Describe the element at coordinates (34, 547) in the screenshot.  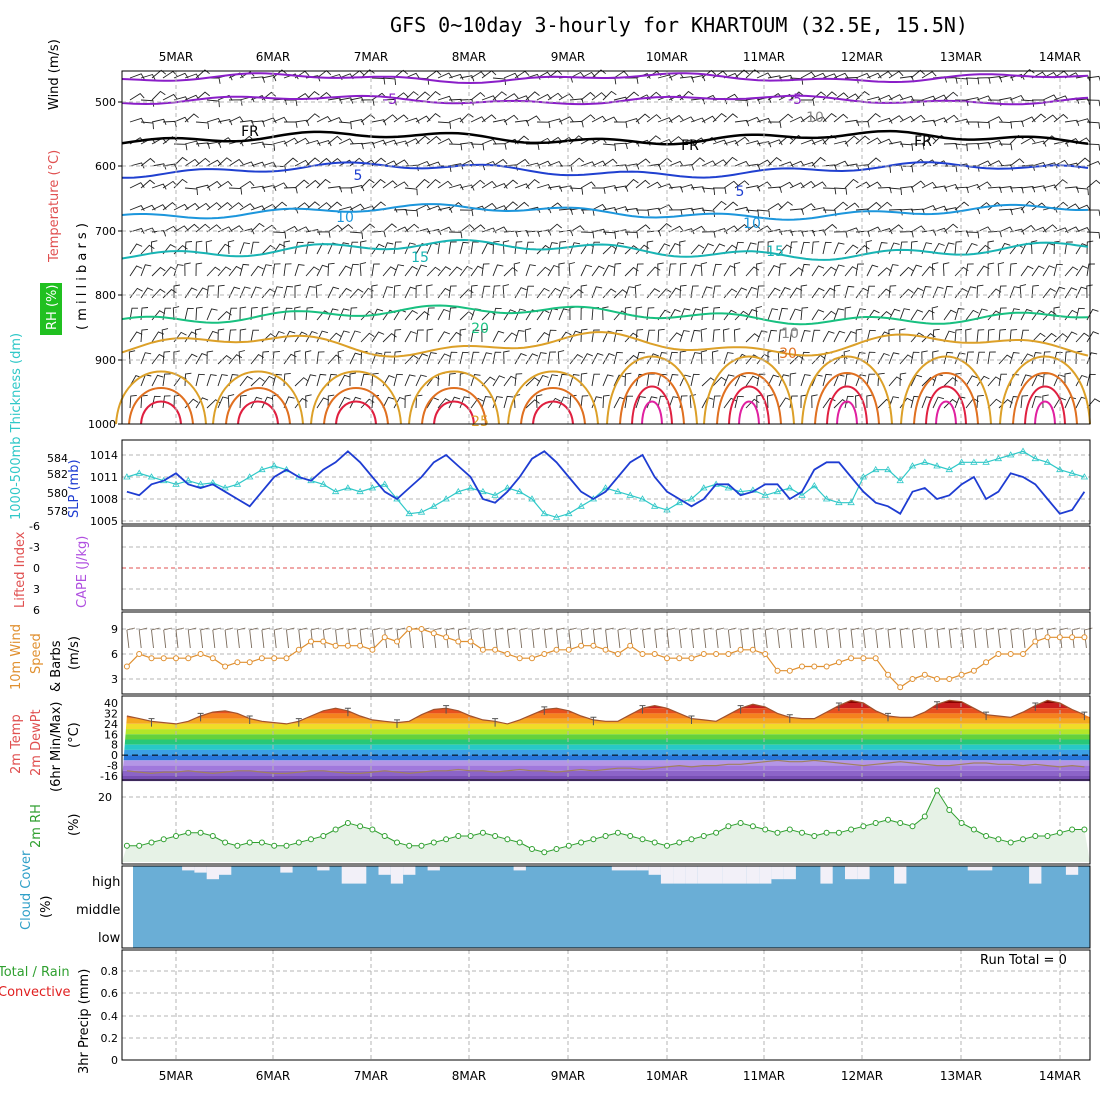
I see `li-tick: -3` at that location.